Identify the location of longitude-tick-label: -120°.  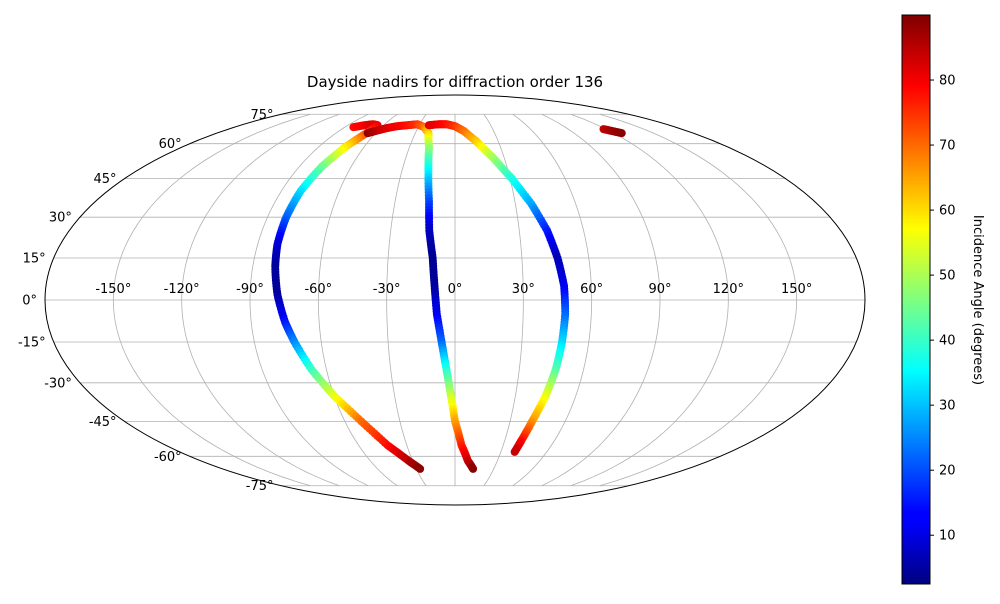
(182, 289).